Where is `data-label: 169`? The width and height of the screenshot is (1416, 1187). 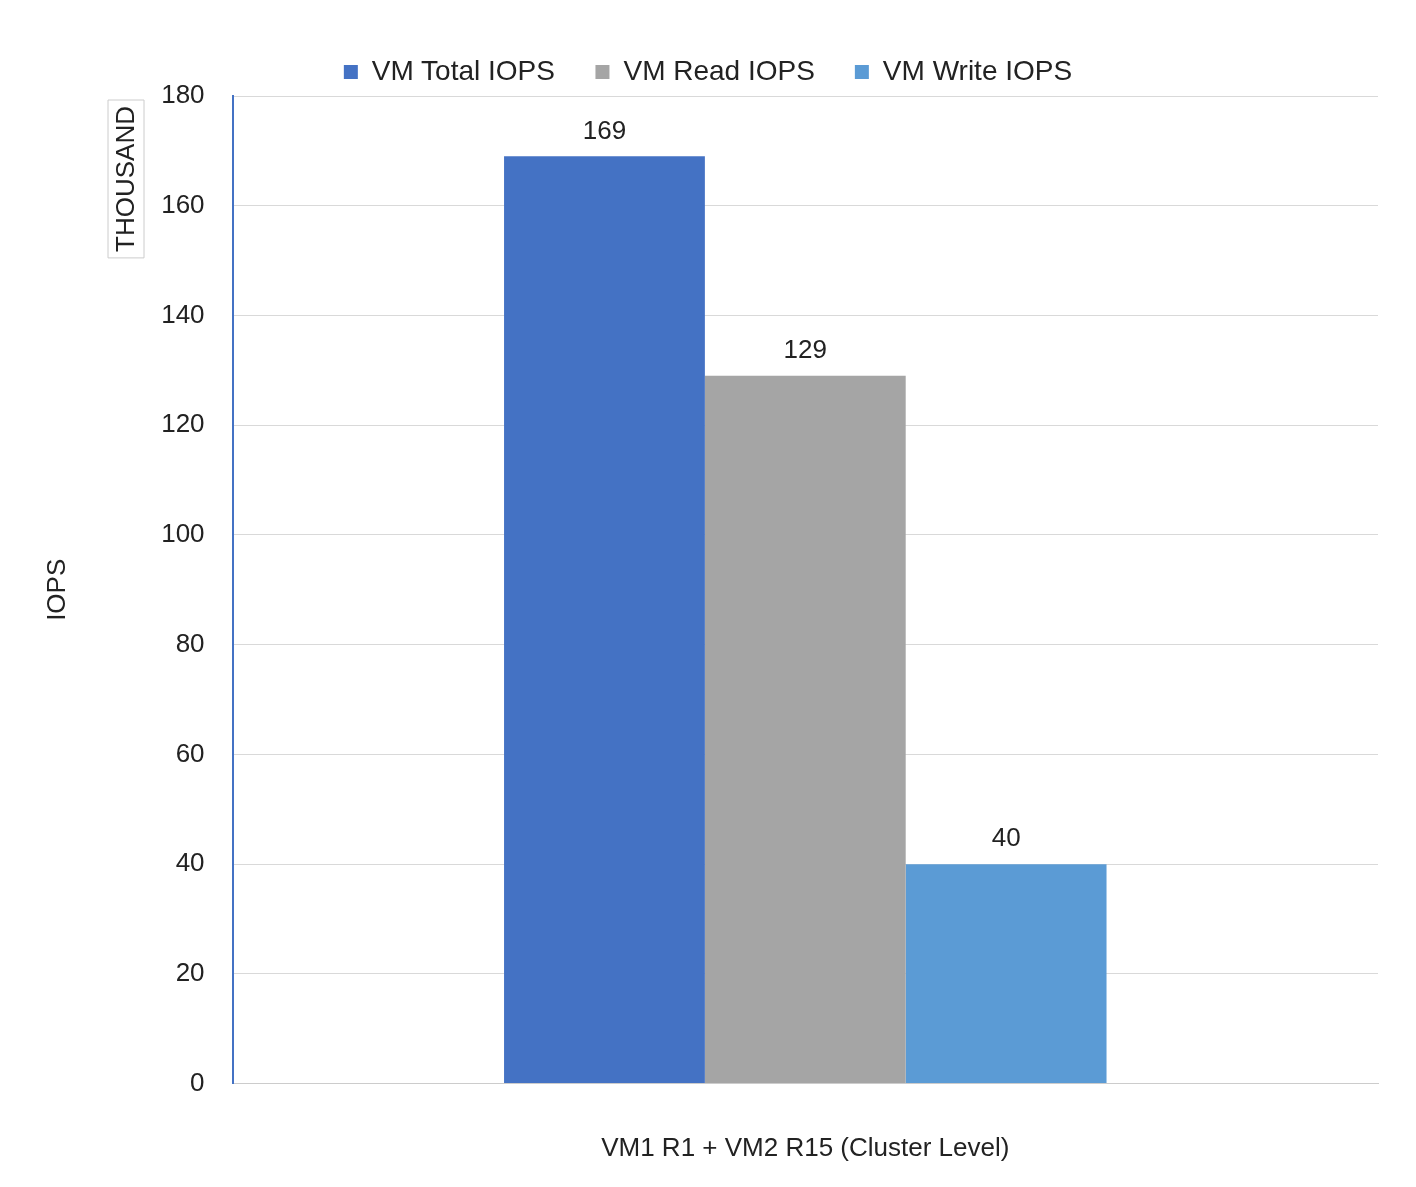
data-label: 169 is located at coordinates (604, 129).